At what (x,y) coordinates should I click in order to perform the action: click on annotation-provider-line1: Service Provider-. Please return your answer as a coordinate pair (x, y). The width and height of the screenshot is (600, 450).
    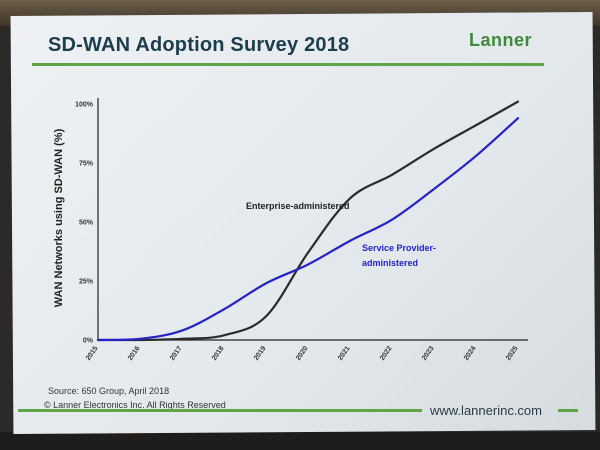
    Looking at the image, I should click on (399, 248).